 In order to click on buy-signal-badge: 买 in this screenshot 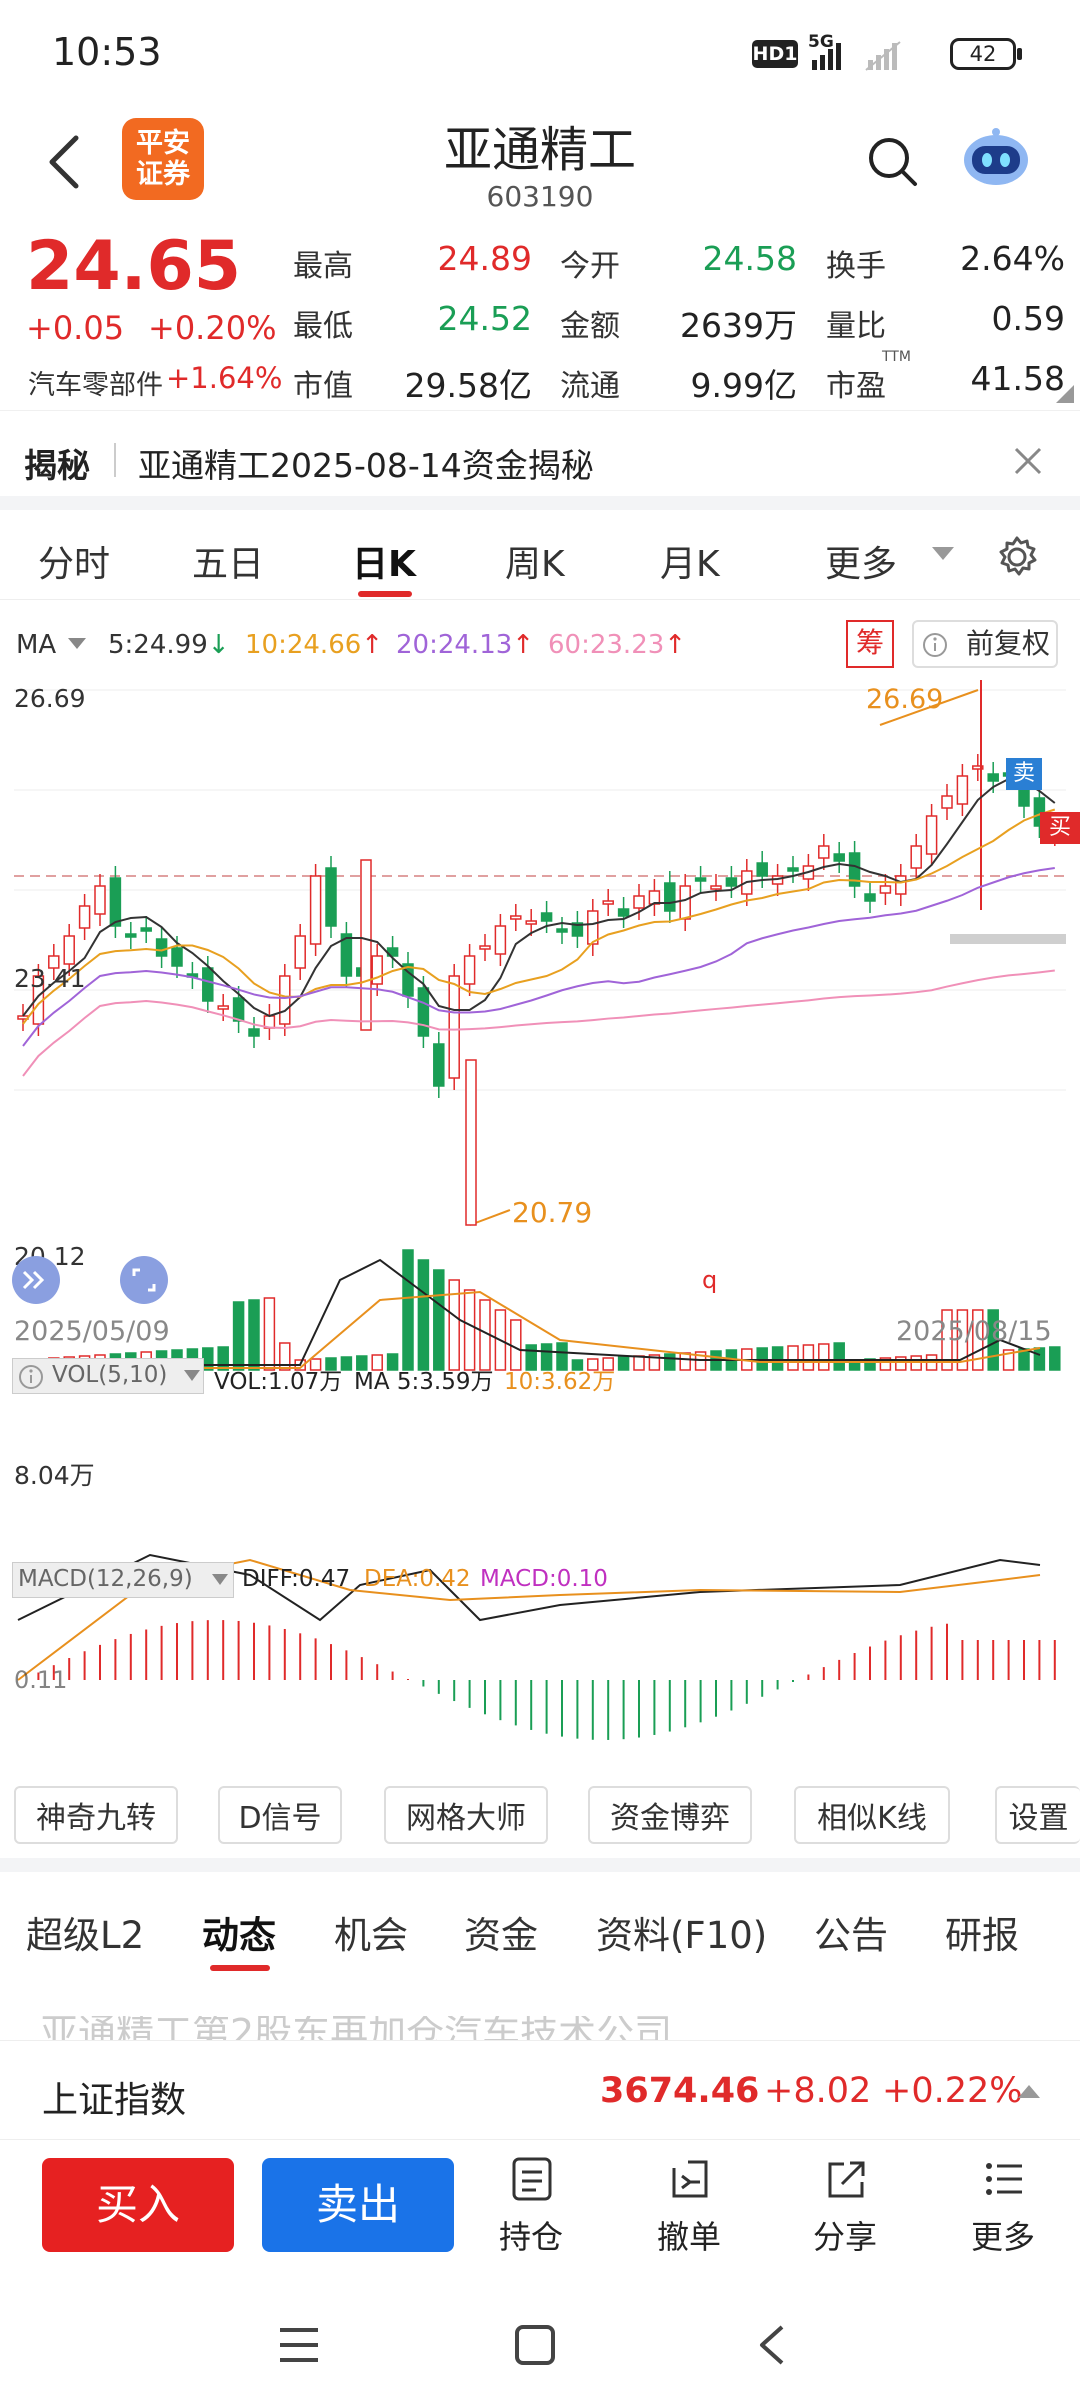, I will do `click(1060, 828)`.